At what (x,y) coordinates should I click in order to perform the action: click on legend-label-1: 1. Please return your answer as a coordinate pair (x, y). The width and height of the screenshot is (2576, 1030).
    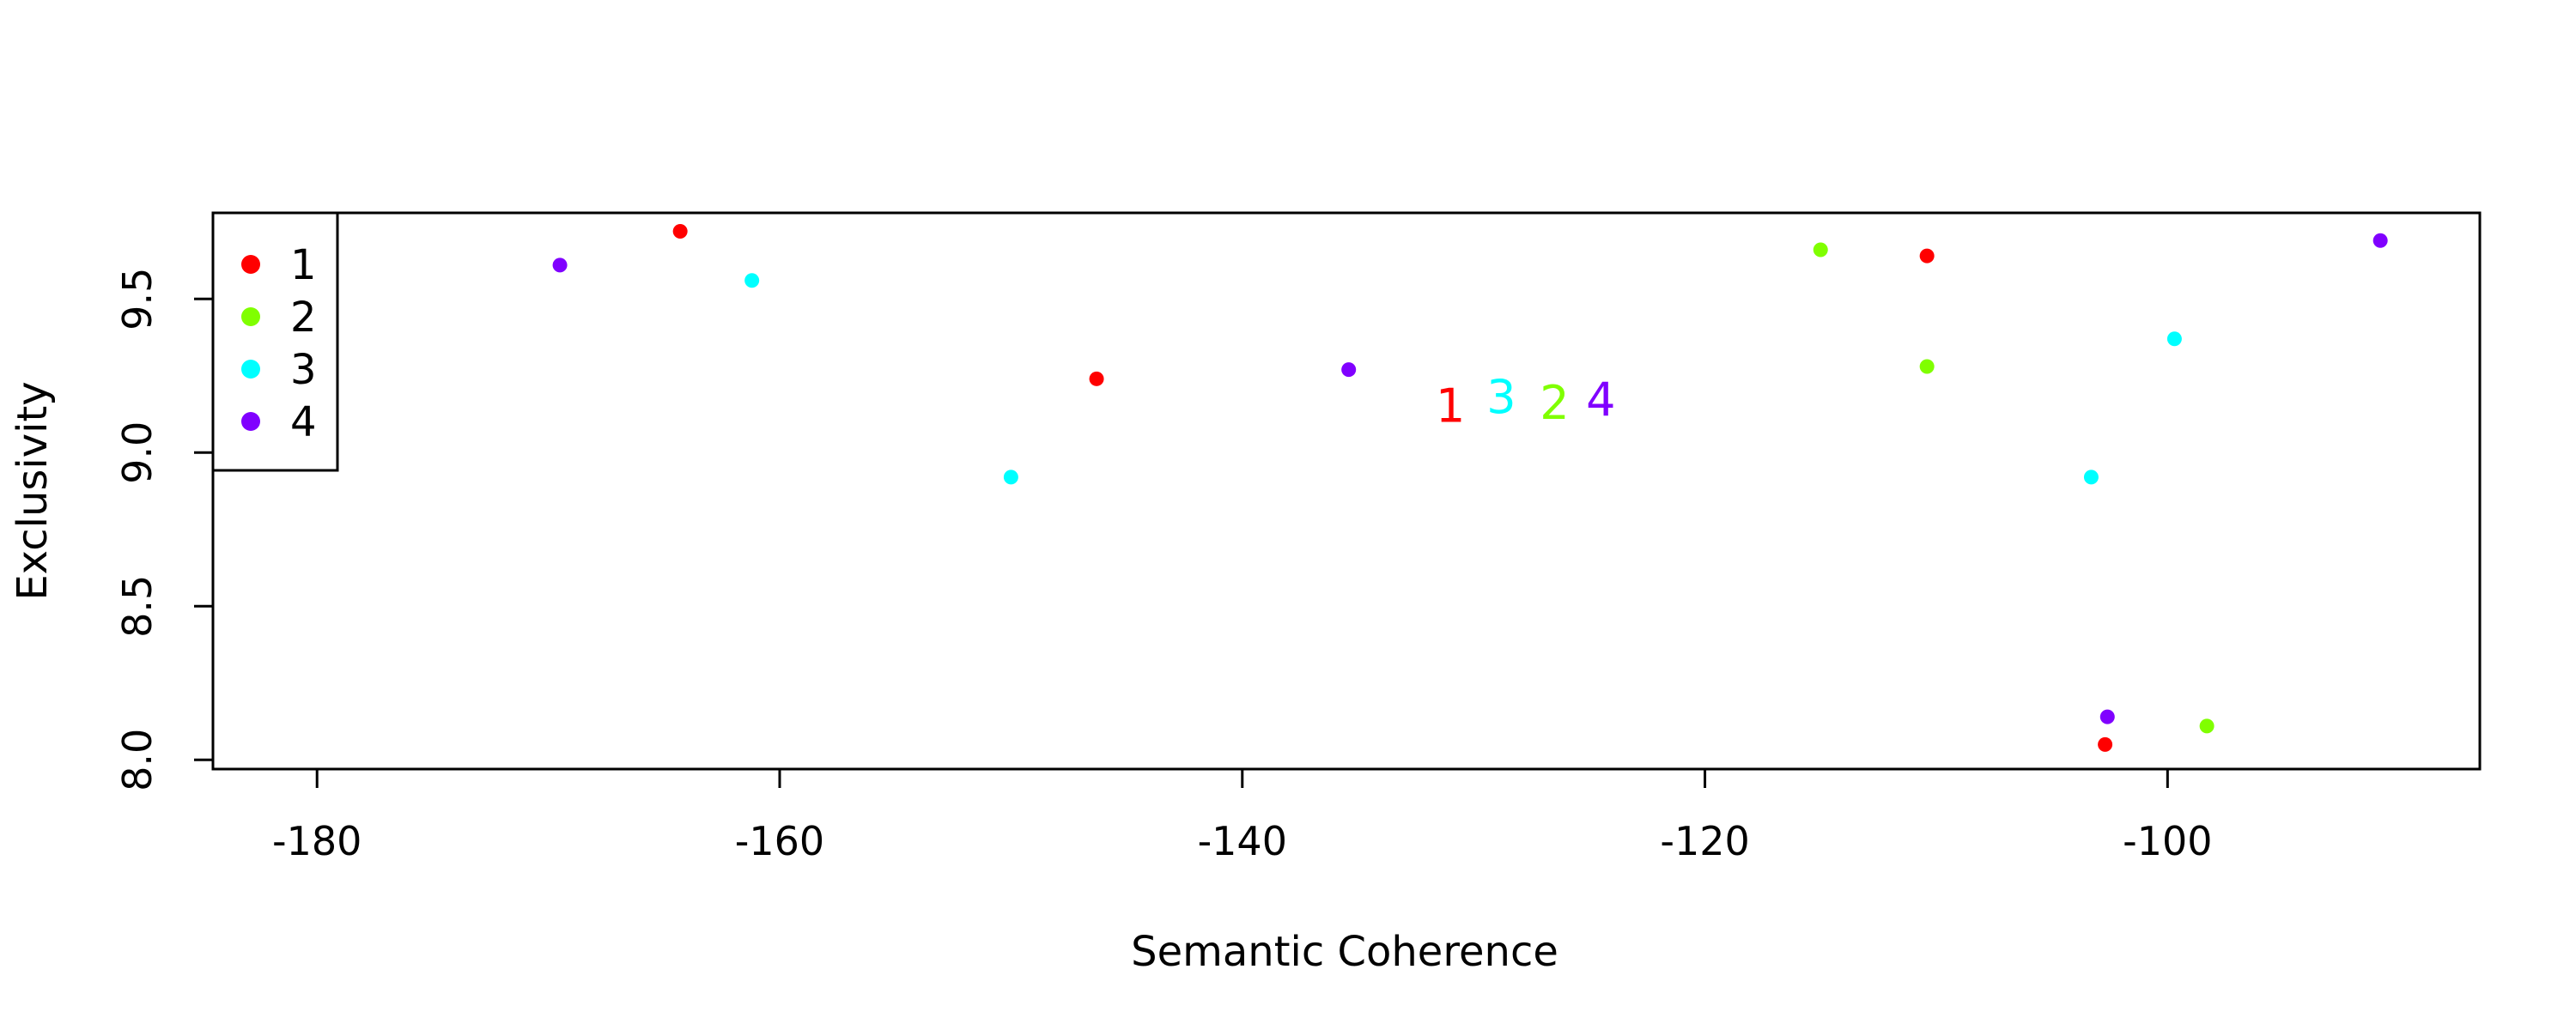
    Looking at the image, I should click on (303, 265).